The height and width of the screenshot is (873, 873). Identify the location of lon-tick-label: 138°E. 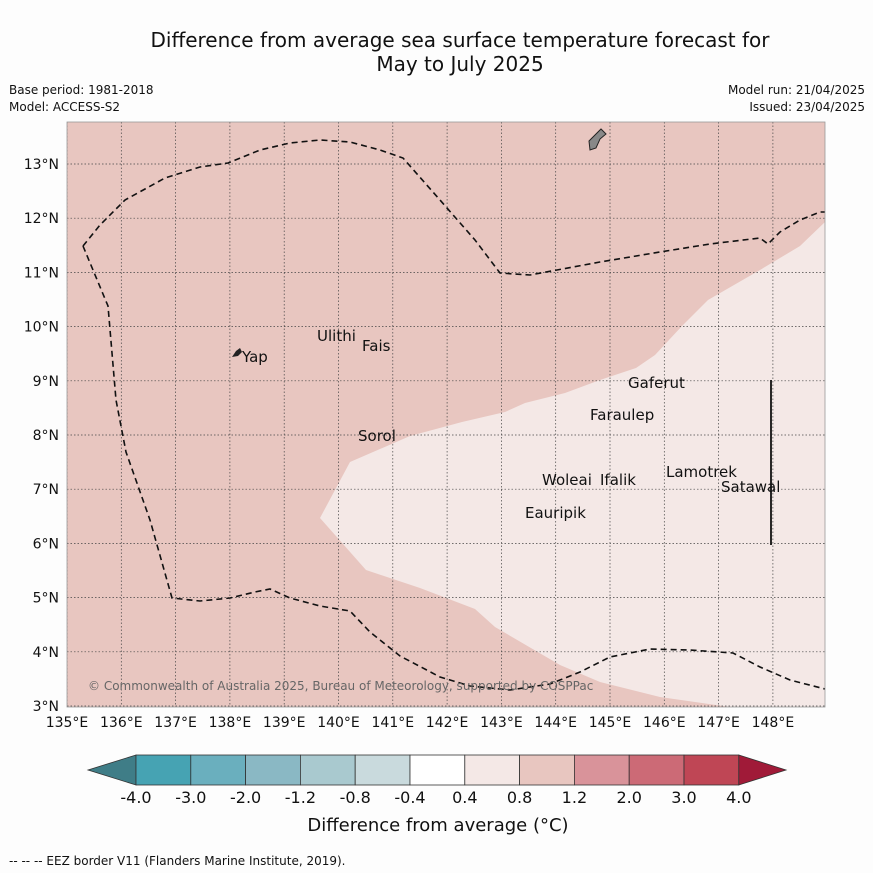
(230, 723).